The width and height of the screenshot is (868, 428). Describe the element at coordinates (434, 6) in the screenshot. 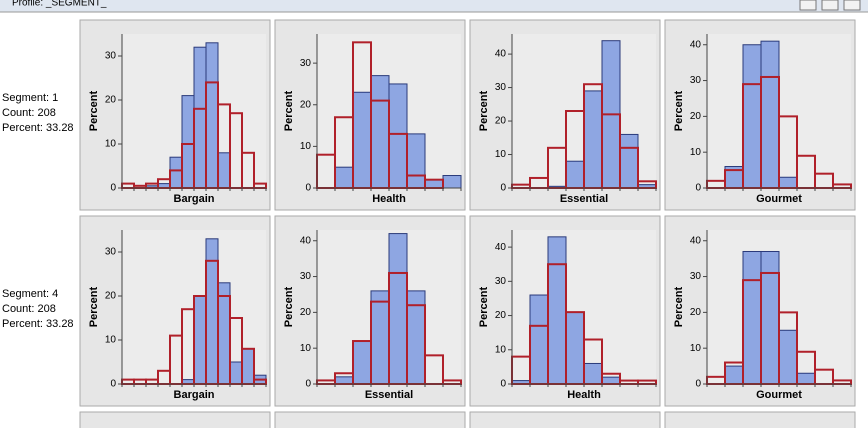

I see `title-bar` at that location.